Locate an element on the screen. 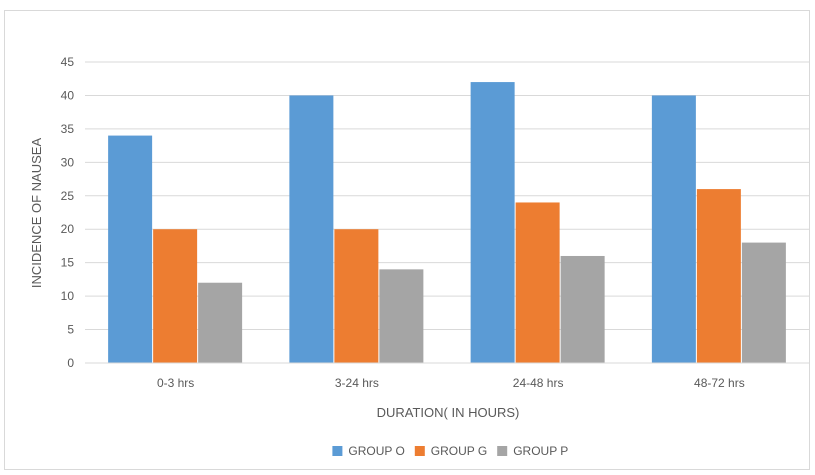 This screenshot has height=475, width=815. y-axis-tick-labels: 0 5 10 15 20 25 30 35 40 45 is located at coordinates (68, 212).